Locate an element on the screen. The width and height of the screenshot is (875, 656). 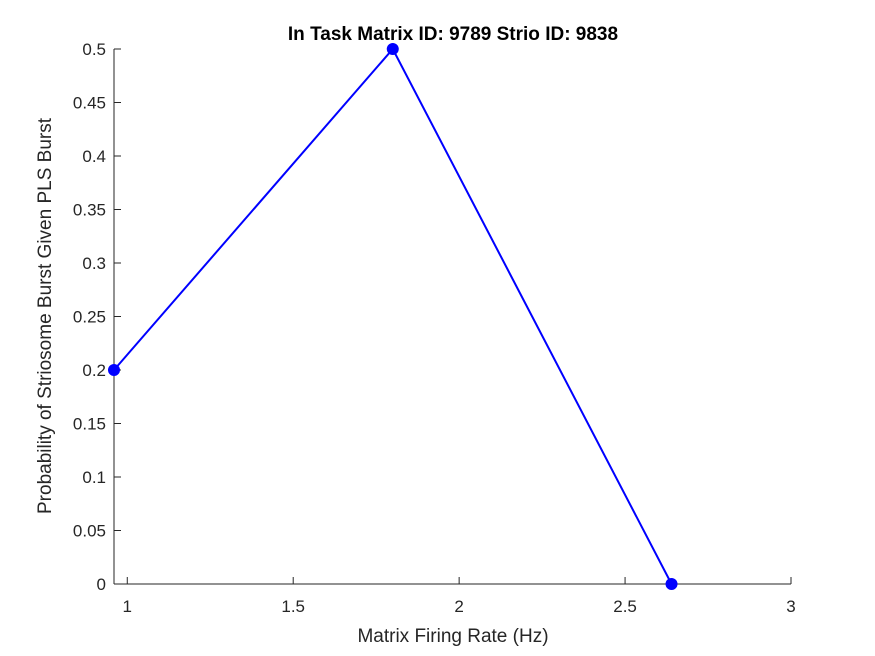
y-tick-label: 0.45 is located at coordinates (89, 103).